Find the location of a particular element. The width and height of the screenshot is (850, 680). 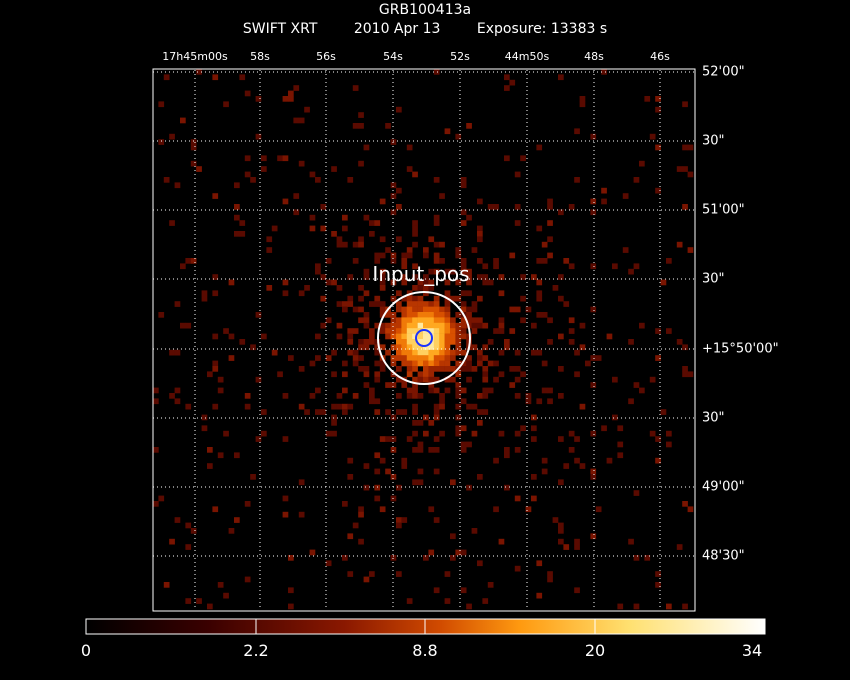

ra-label: 17h45m00s is located at coordinates (195, 56).